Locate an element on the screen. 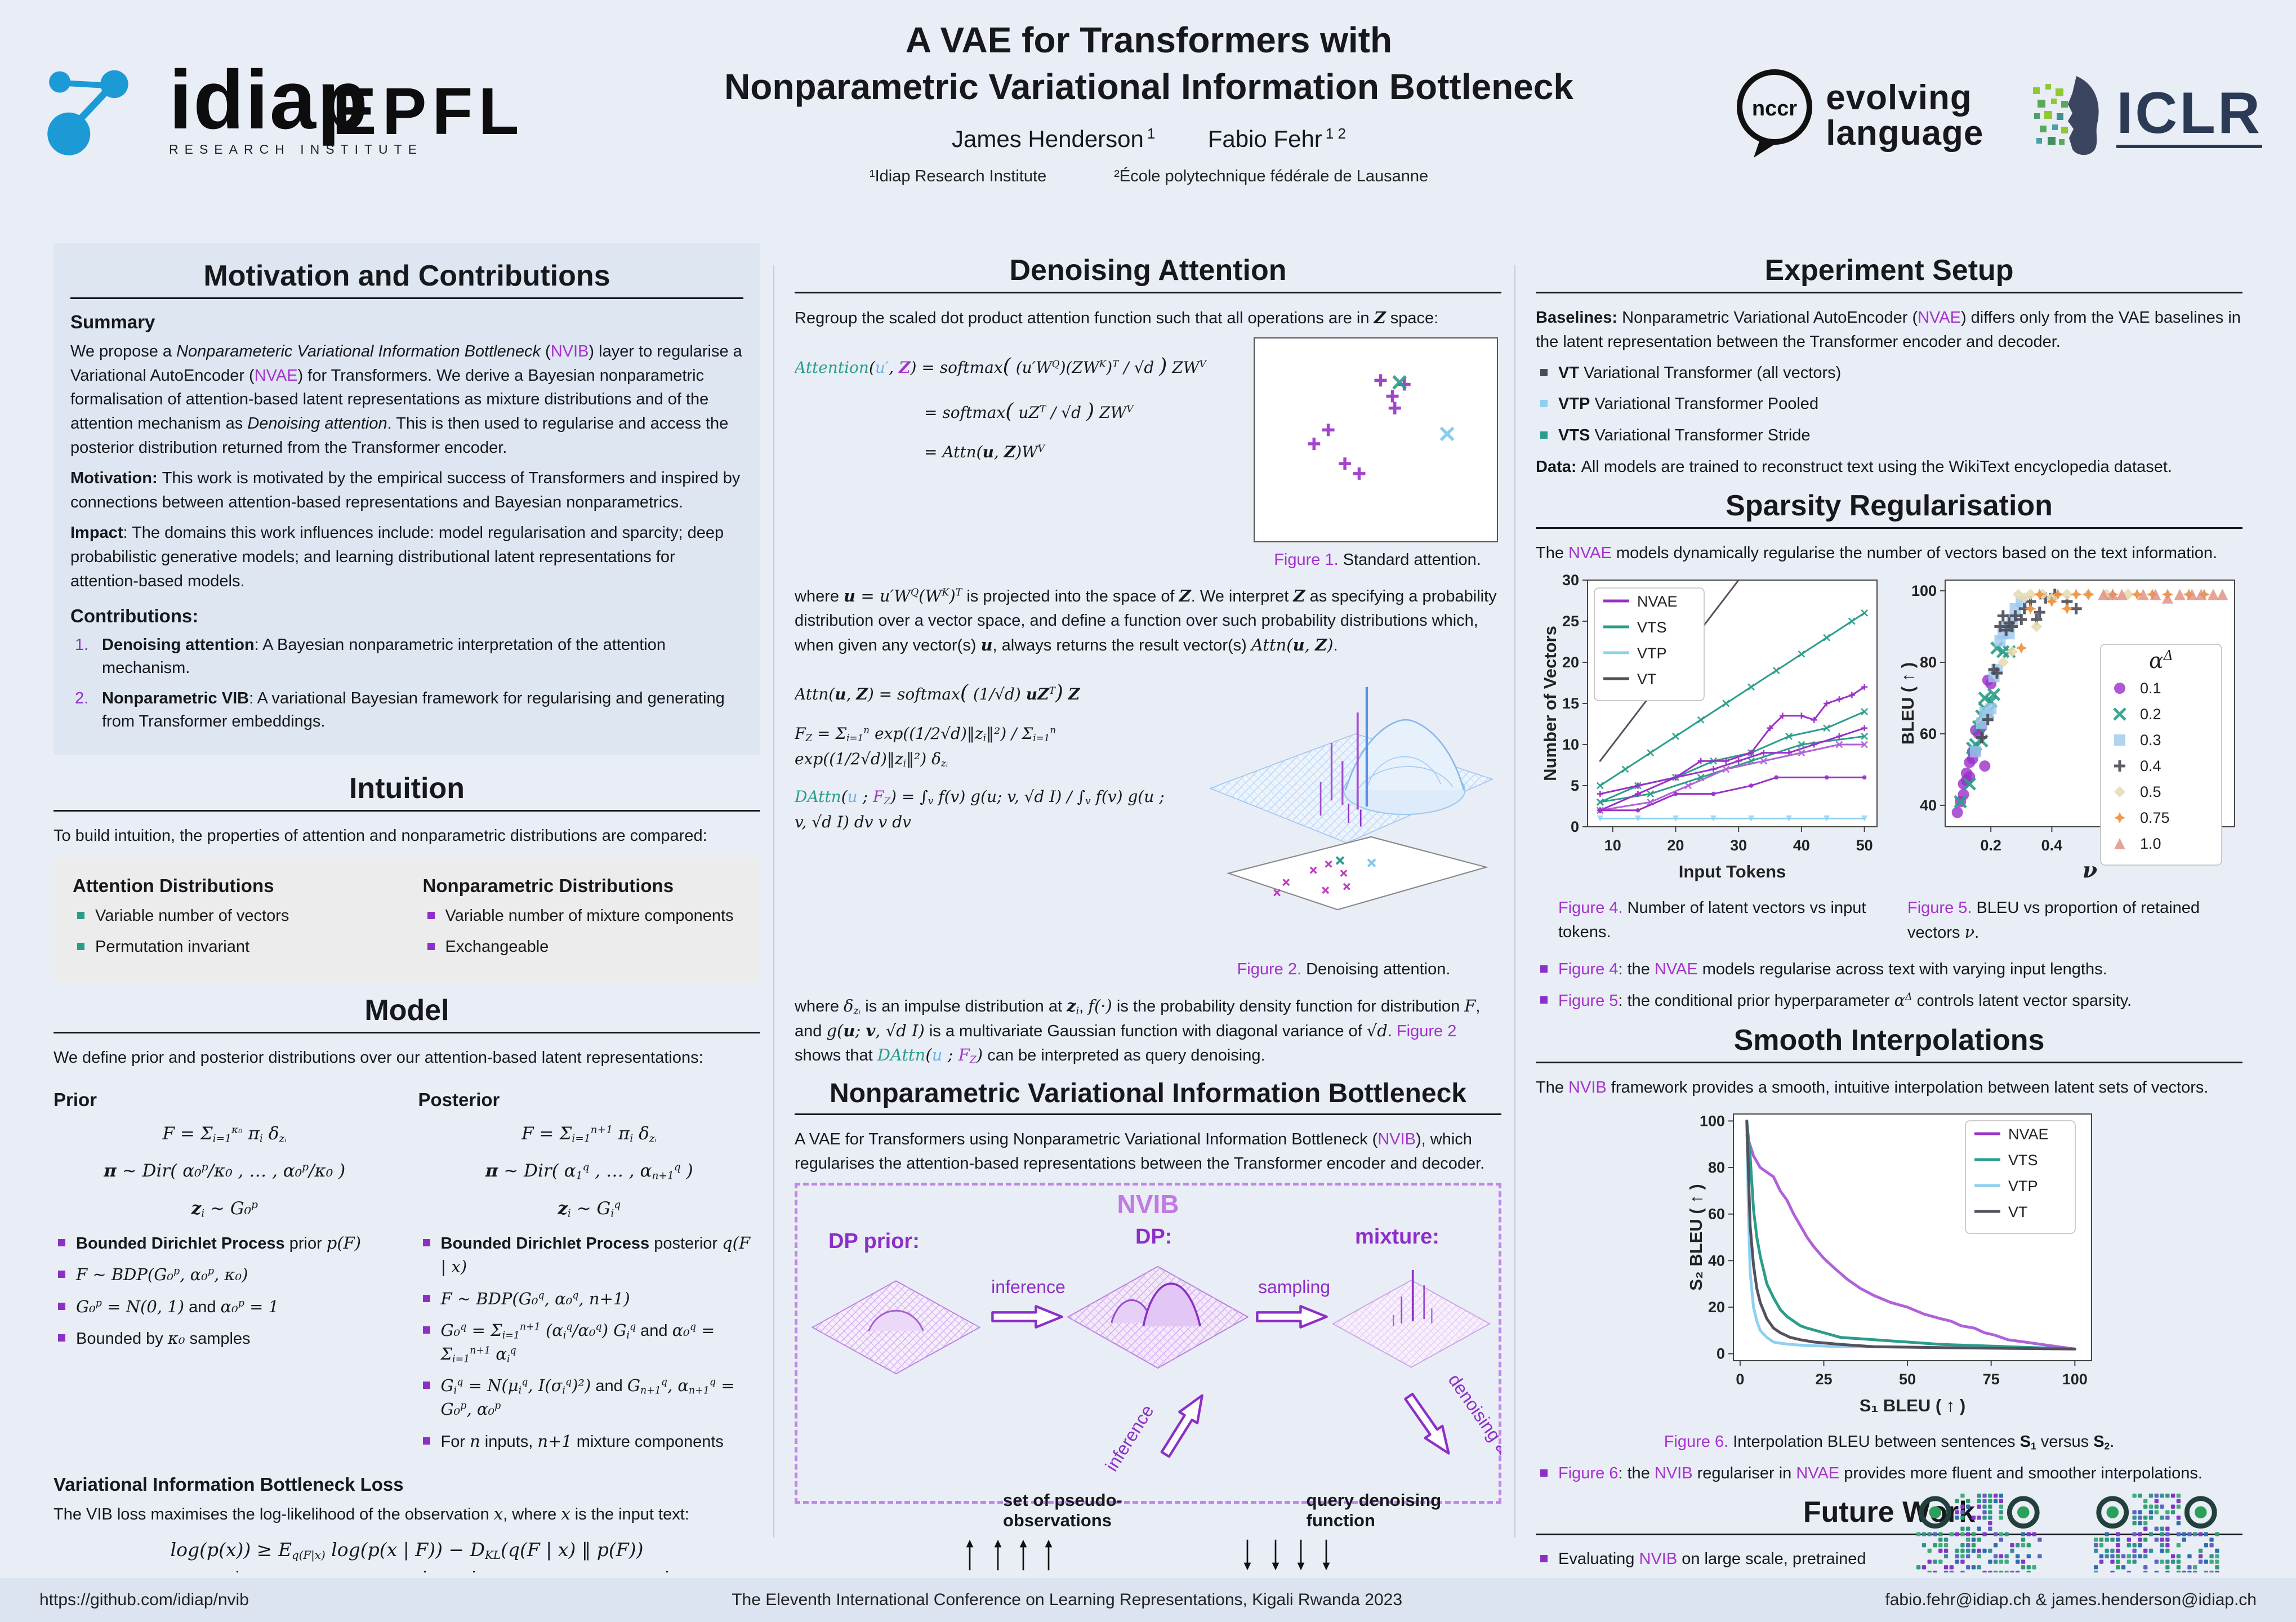 This screenshot has width=2296, height=1622. equation: Attn(u, Z) = softmax( (1∕√d) uZT) Z is located at coordinates (938, 692).